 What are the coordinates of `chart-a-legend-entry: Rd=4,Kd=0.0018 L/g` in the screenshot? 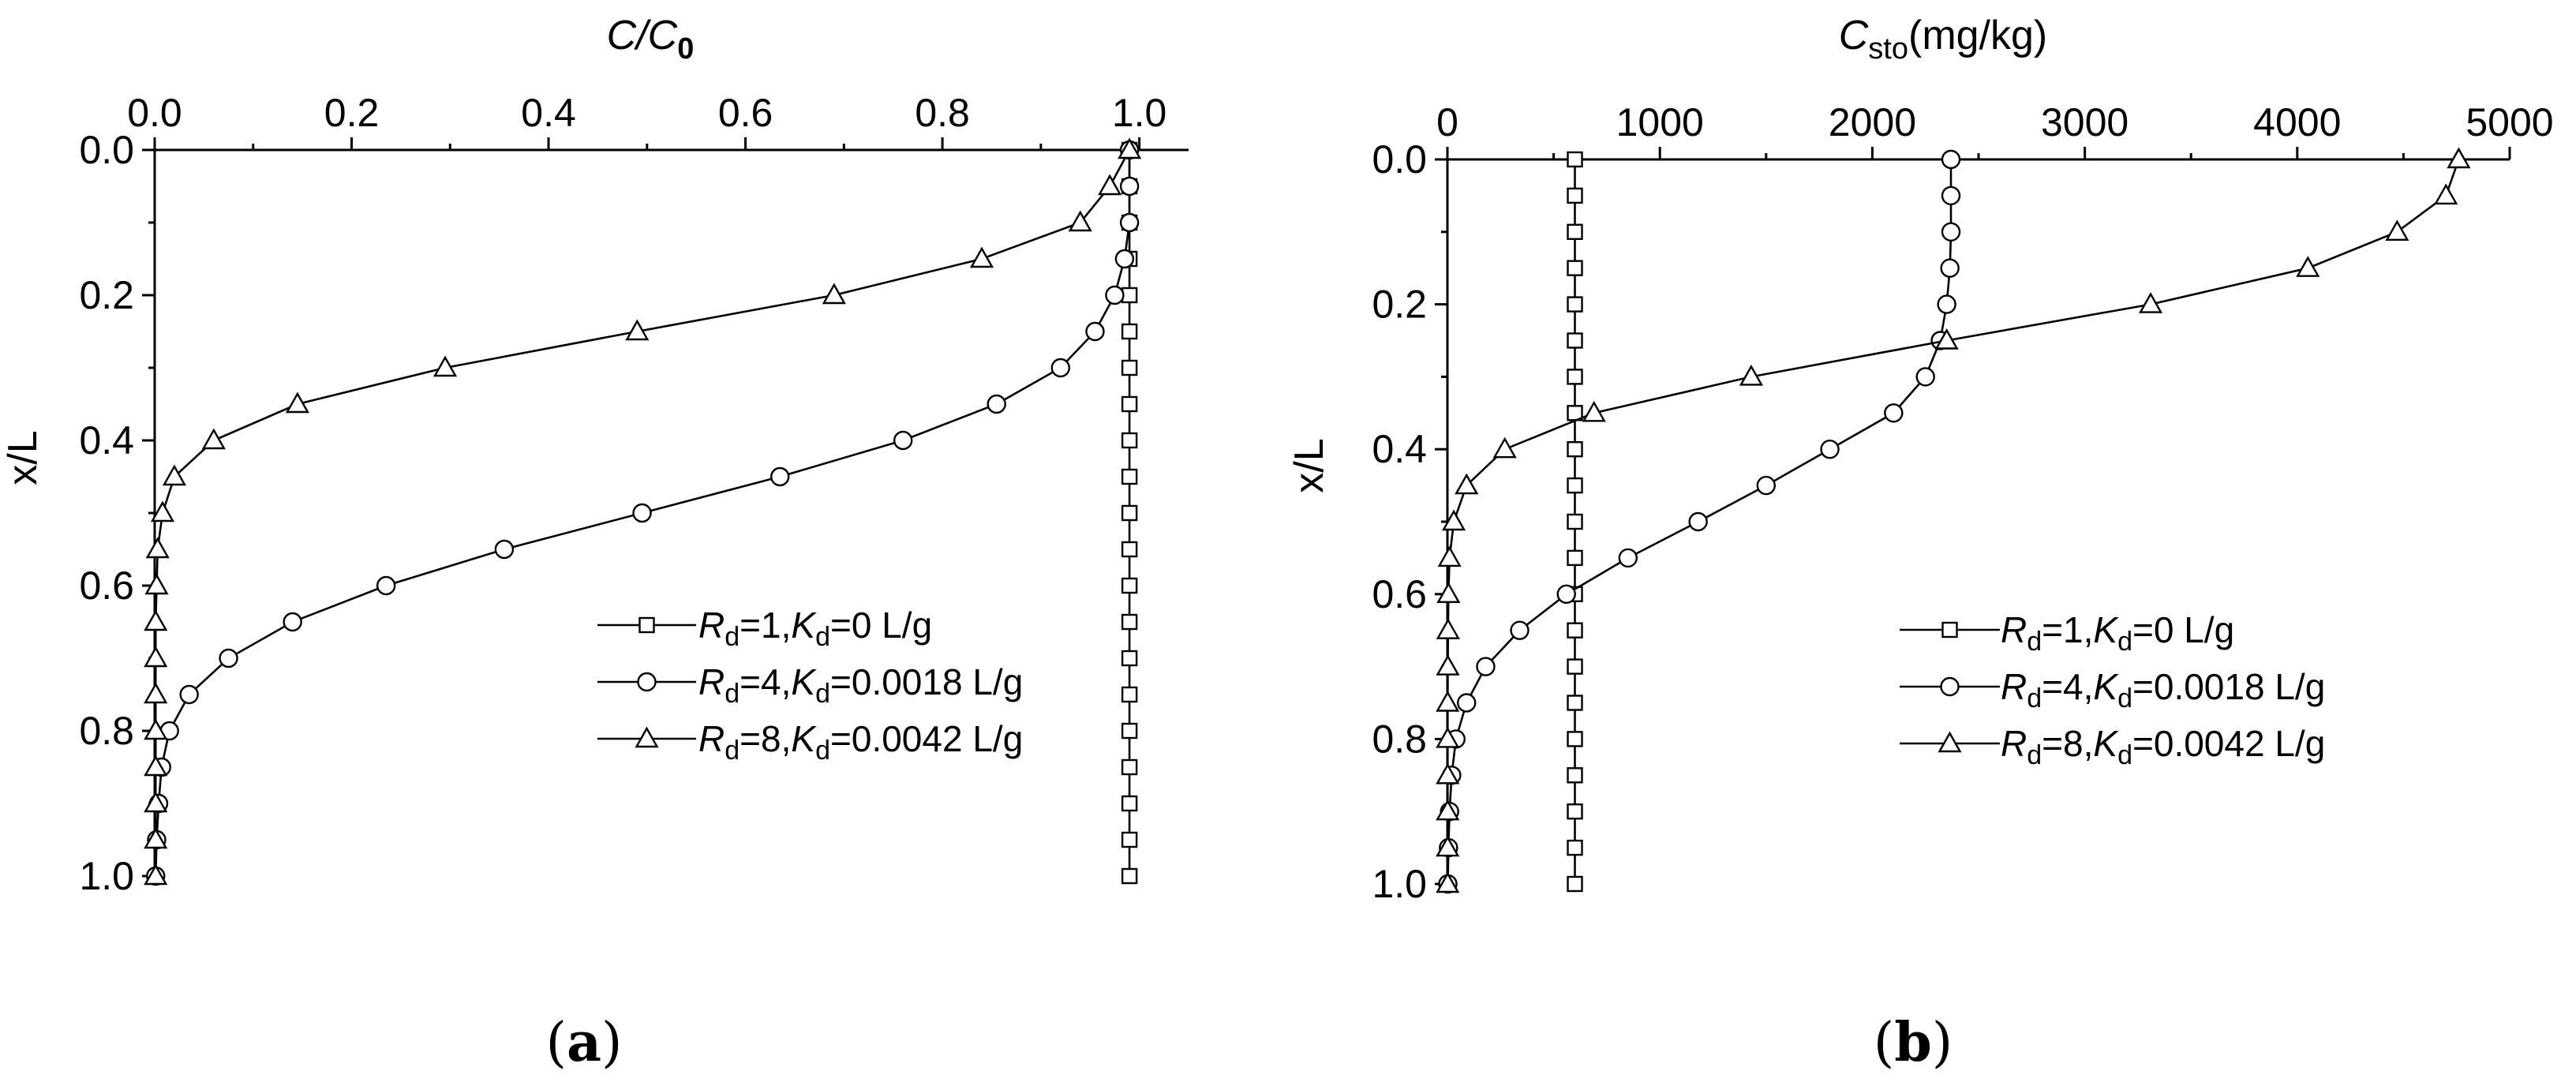 It's located at (860, 685).